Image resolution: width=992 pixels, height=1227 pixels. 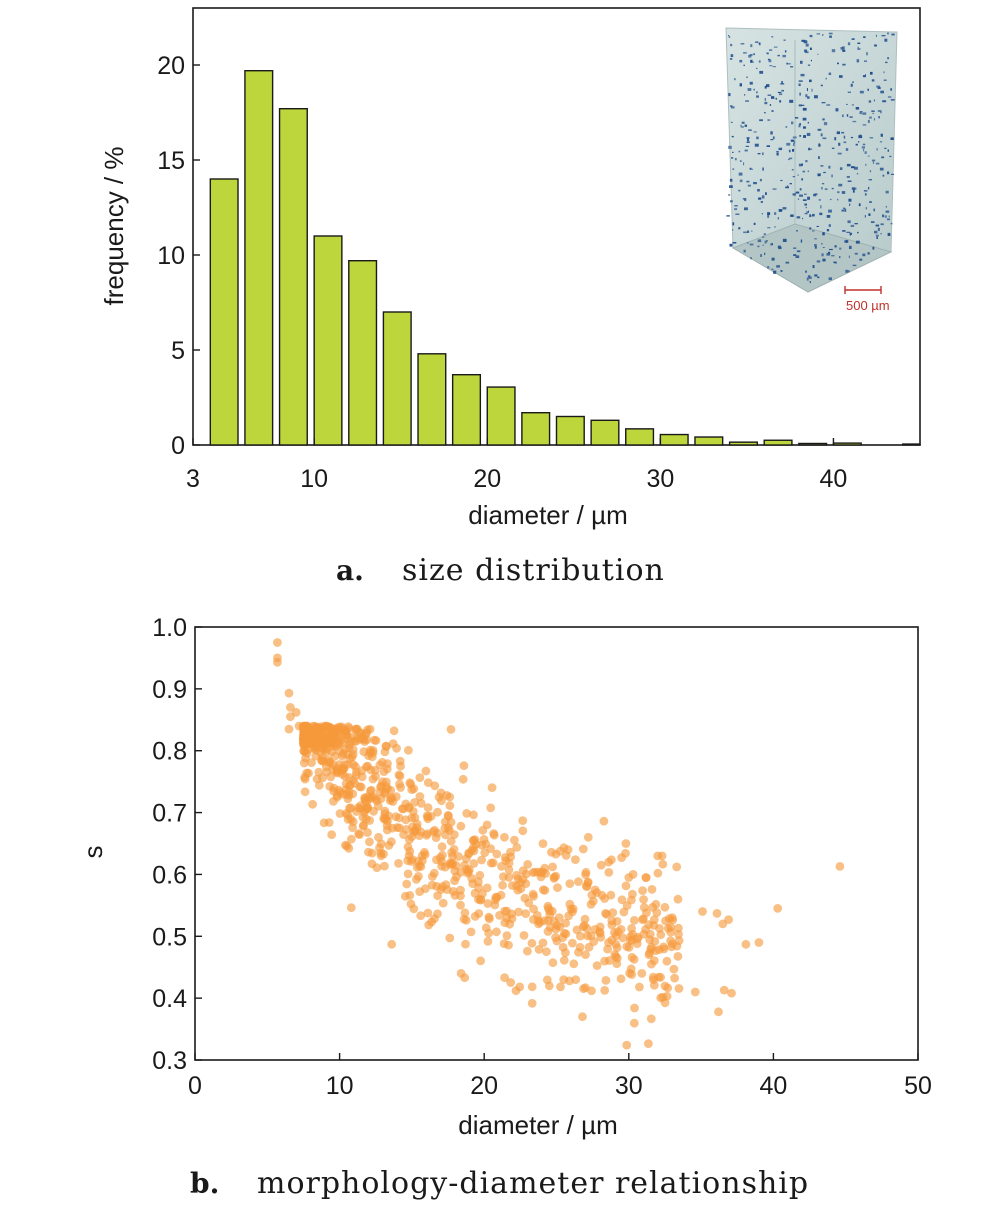 I want to click on panel-b-caption-letter: b., so click(x=204, y=1183).